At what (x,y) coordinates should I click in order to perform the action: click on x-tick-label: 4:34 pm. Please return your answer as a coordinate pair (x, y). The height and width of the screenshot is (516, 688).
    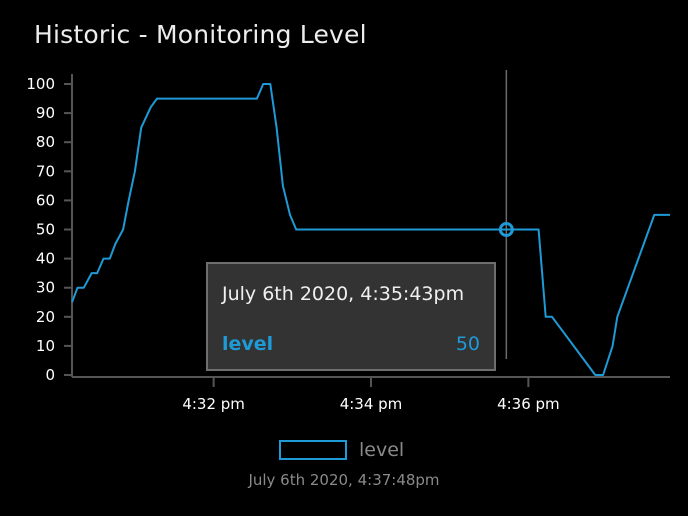
    Looking at the image, I should click on (371, 404).